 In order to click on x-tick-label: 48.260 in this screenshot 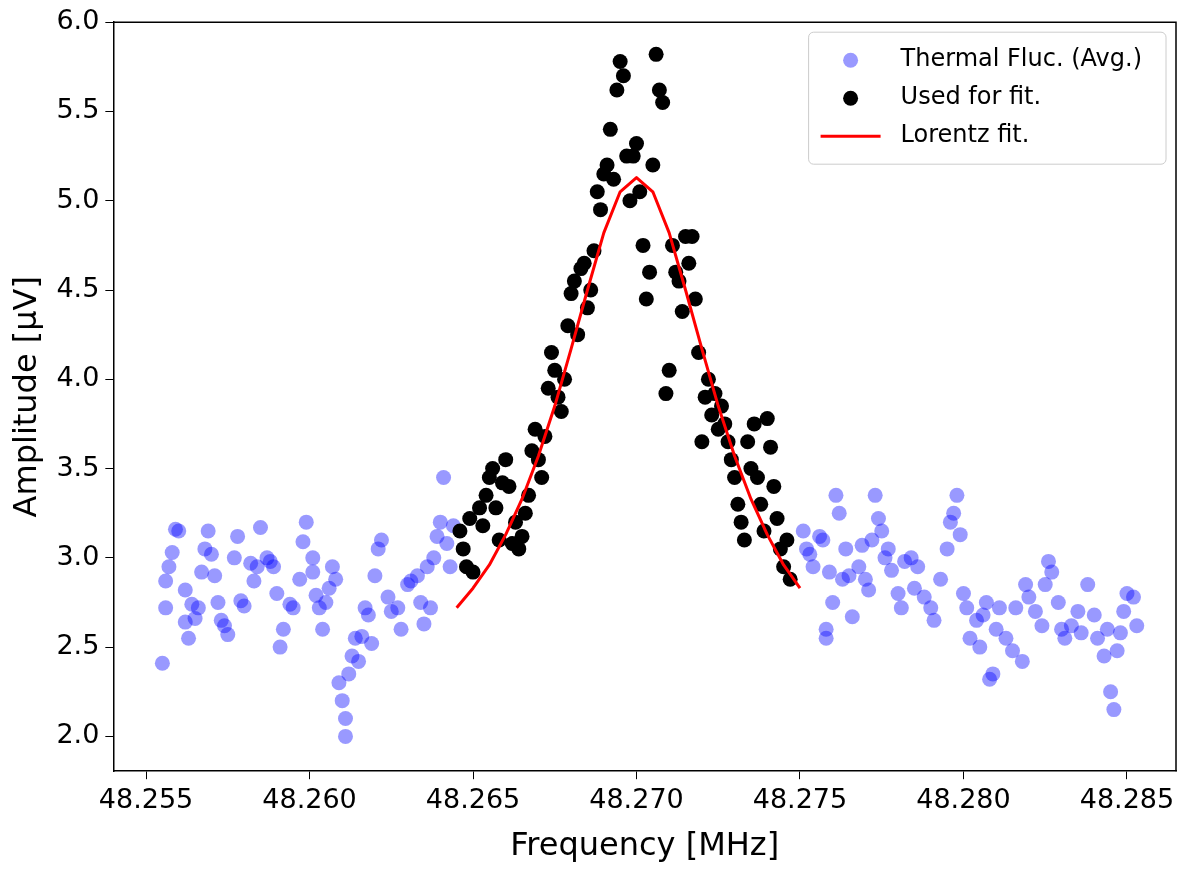, I will do `click(309, 799)`.